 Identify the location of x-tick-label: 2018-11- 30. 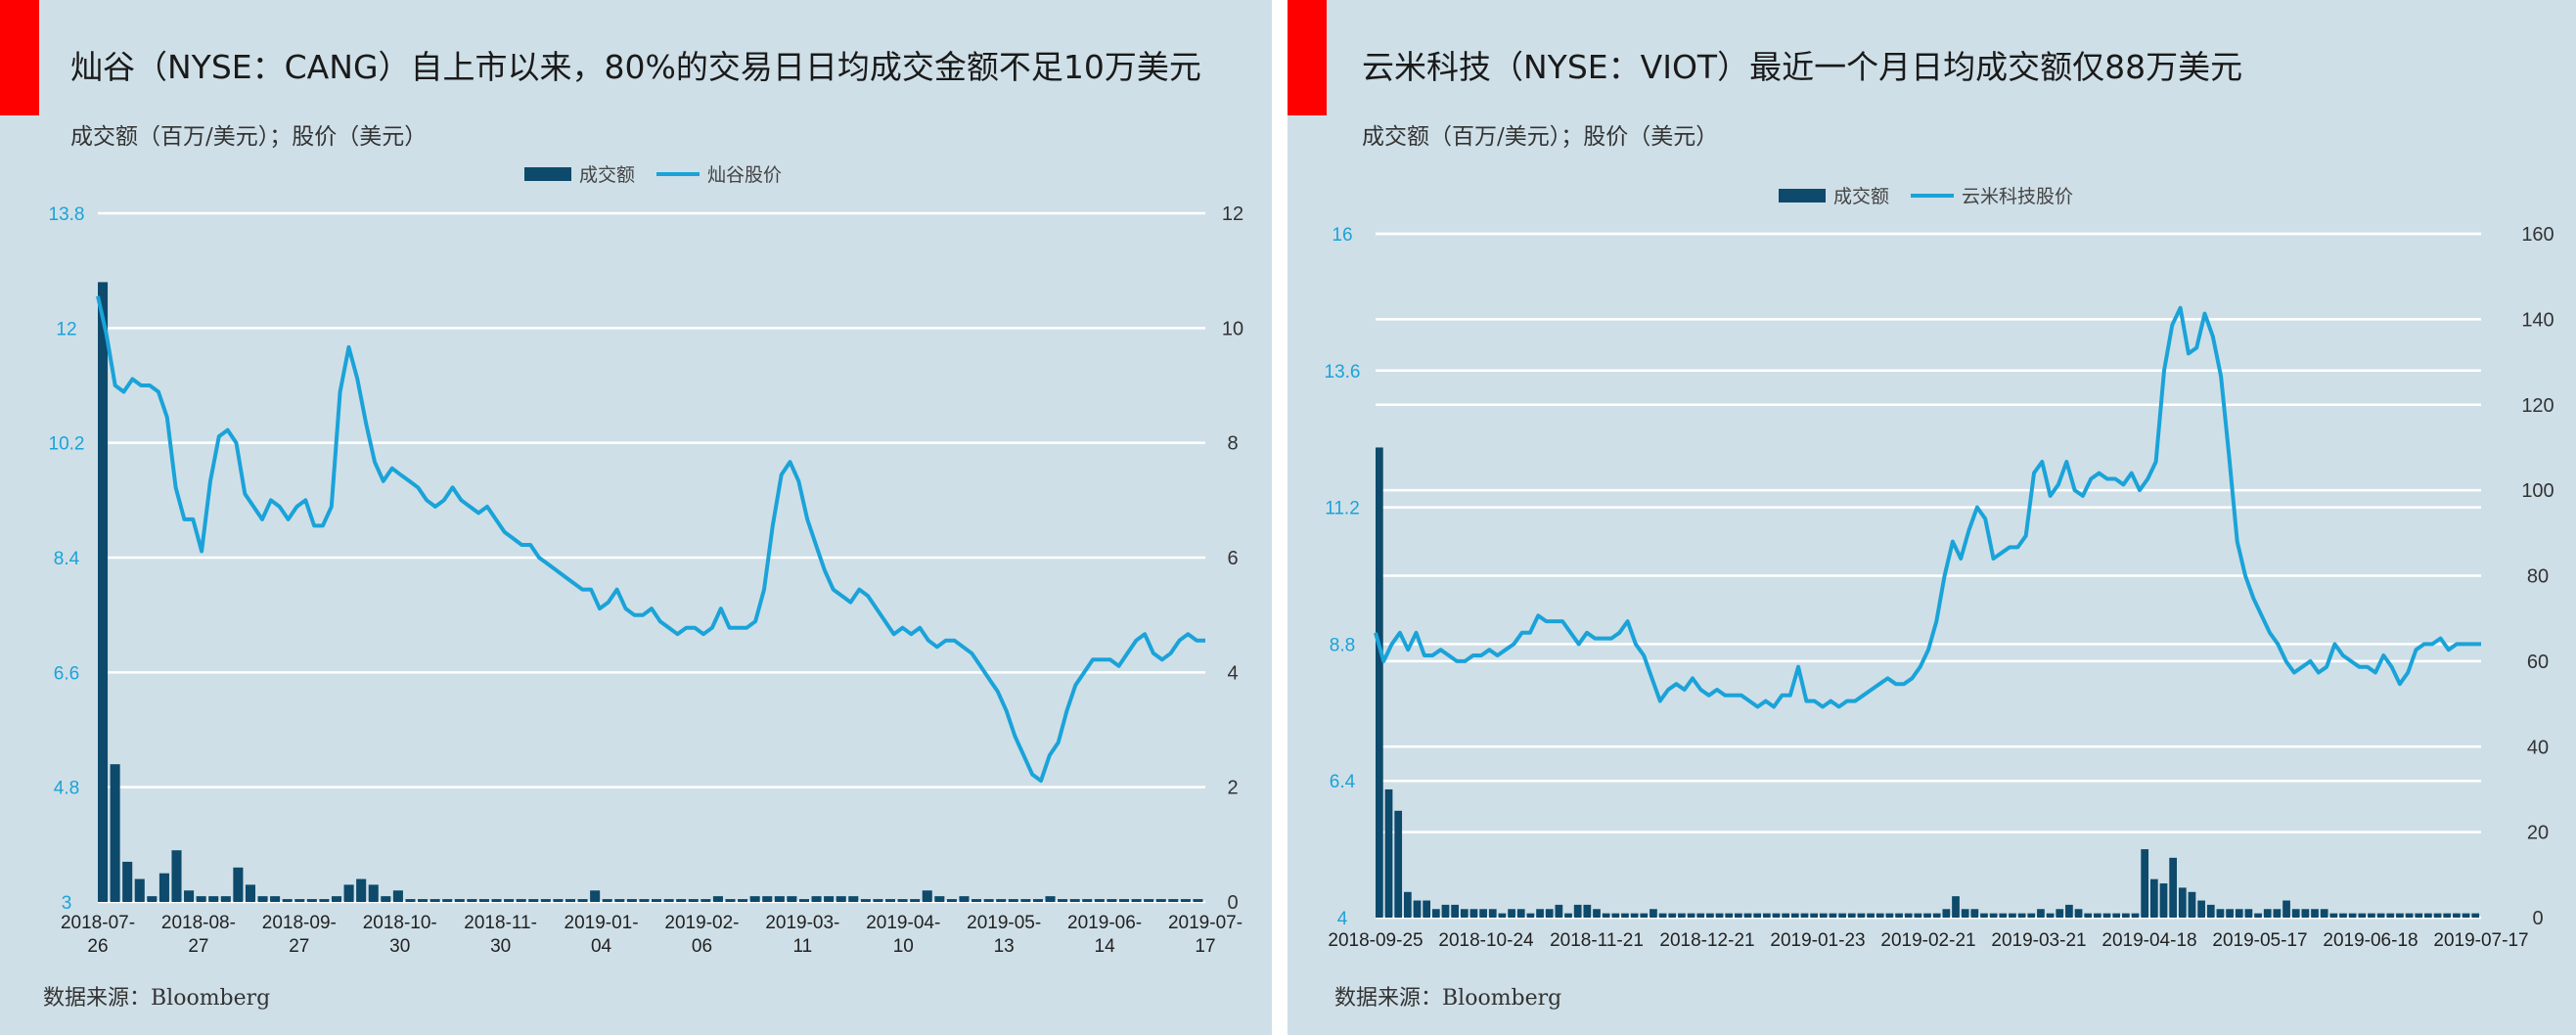
(500, 935).